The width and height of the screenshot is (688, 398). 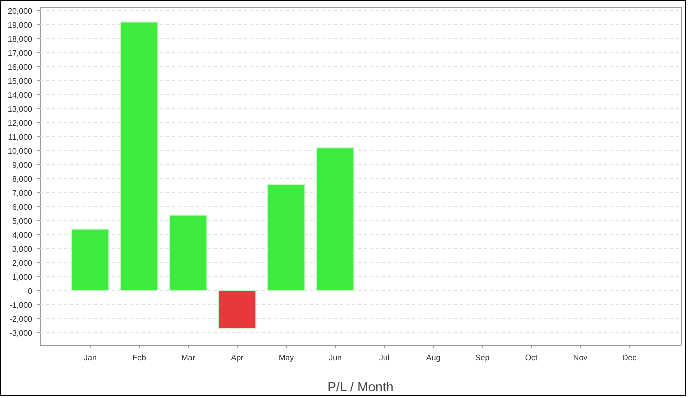 What do you see at coordinates (23, 221) in the screenshot?
I see `y-tick-label: 5,000` at bounding box center [23, 221].